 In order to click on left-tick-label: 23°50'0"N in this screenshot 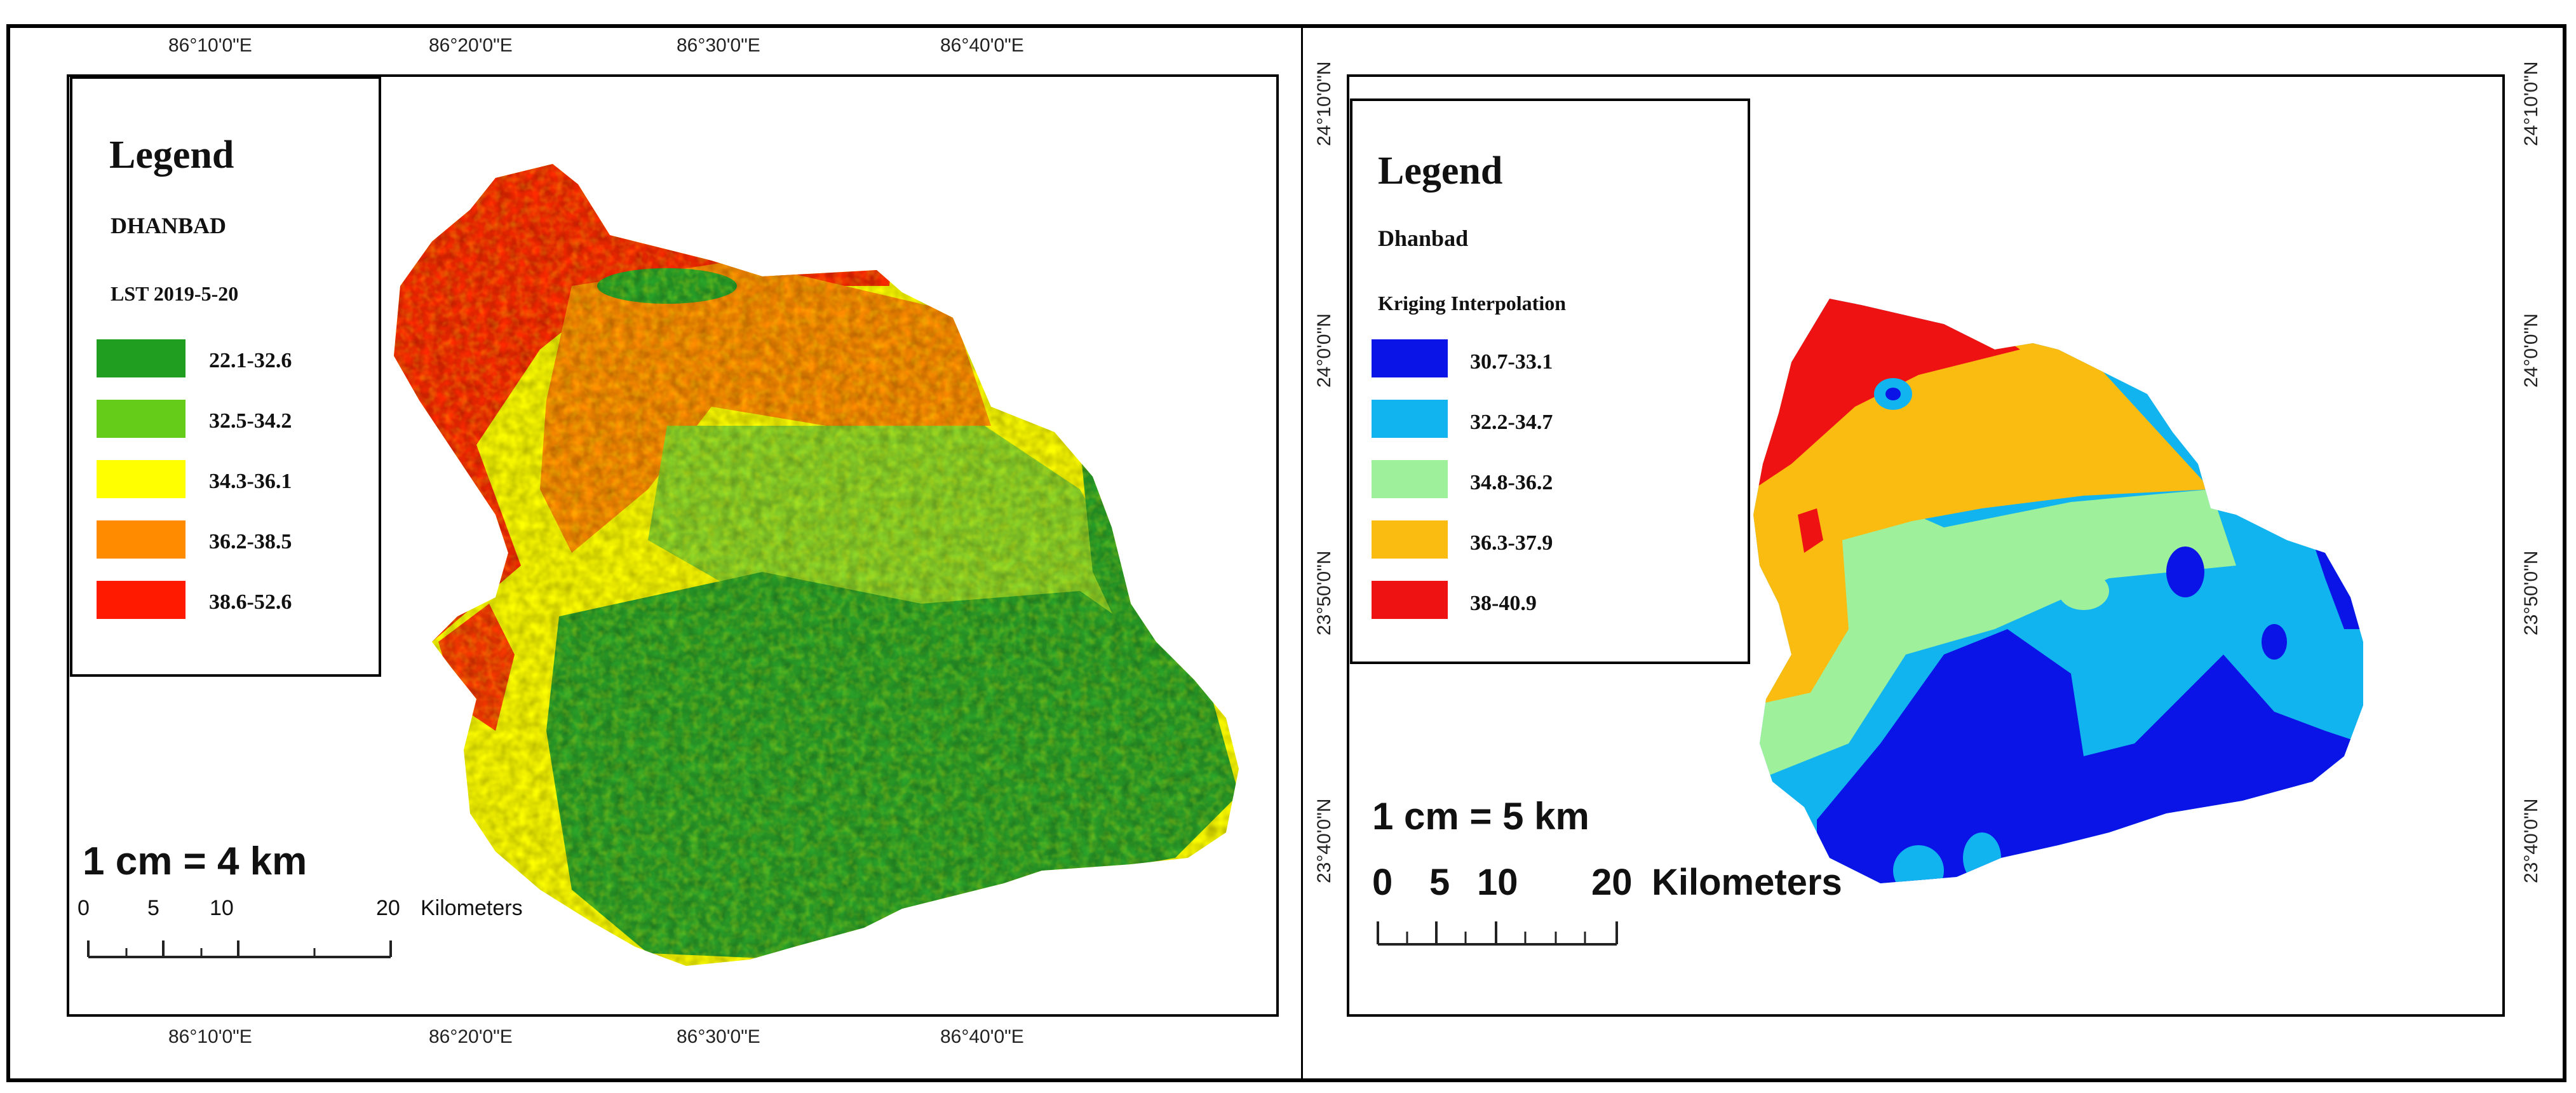, I will do `click(1324, 592)`.